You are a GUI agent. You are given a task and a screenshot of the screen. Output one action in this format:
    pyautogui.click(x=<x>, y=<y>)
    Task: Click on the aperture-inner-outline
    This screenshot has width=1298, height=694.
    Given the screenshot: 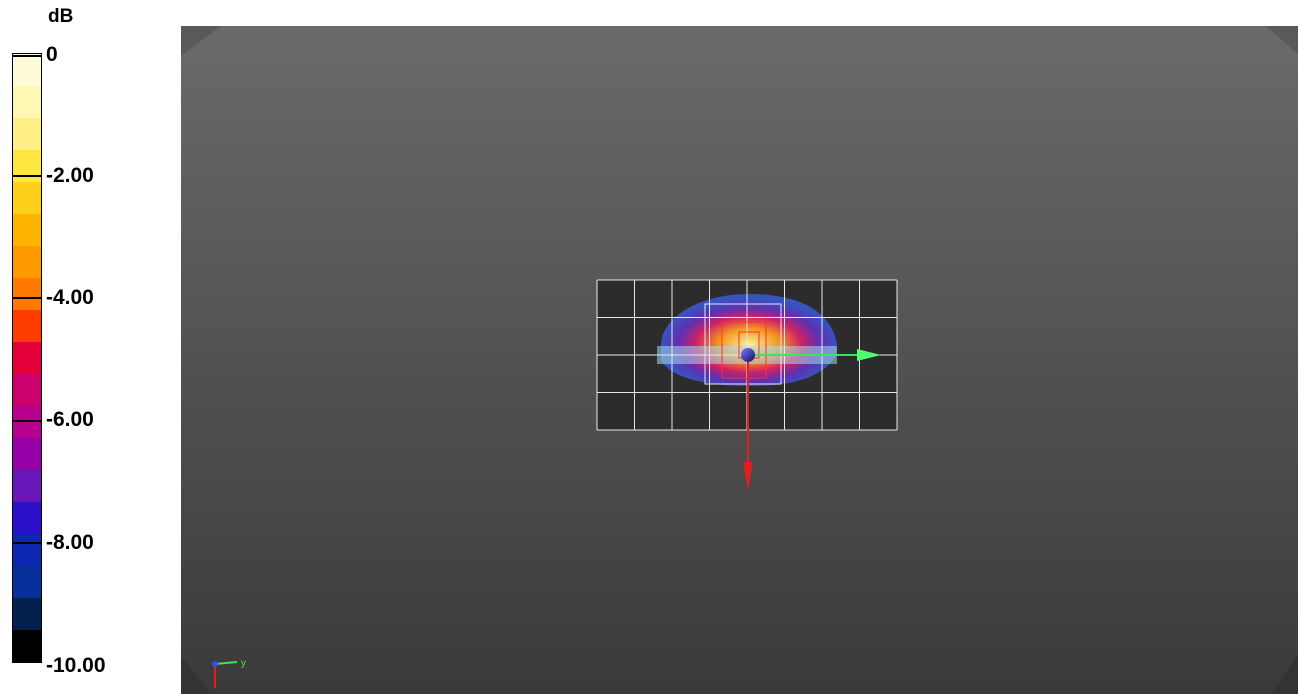 What is the action you would take?
    pyautogui.click(x=744, y=350)
    